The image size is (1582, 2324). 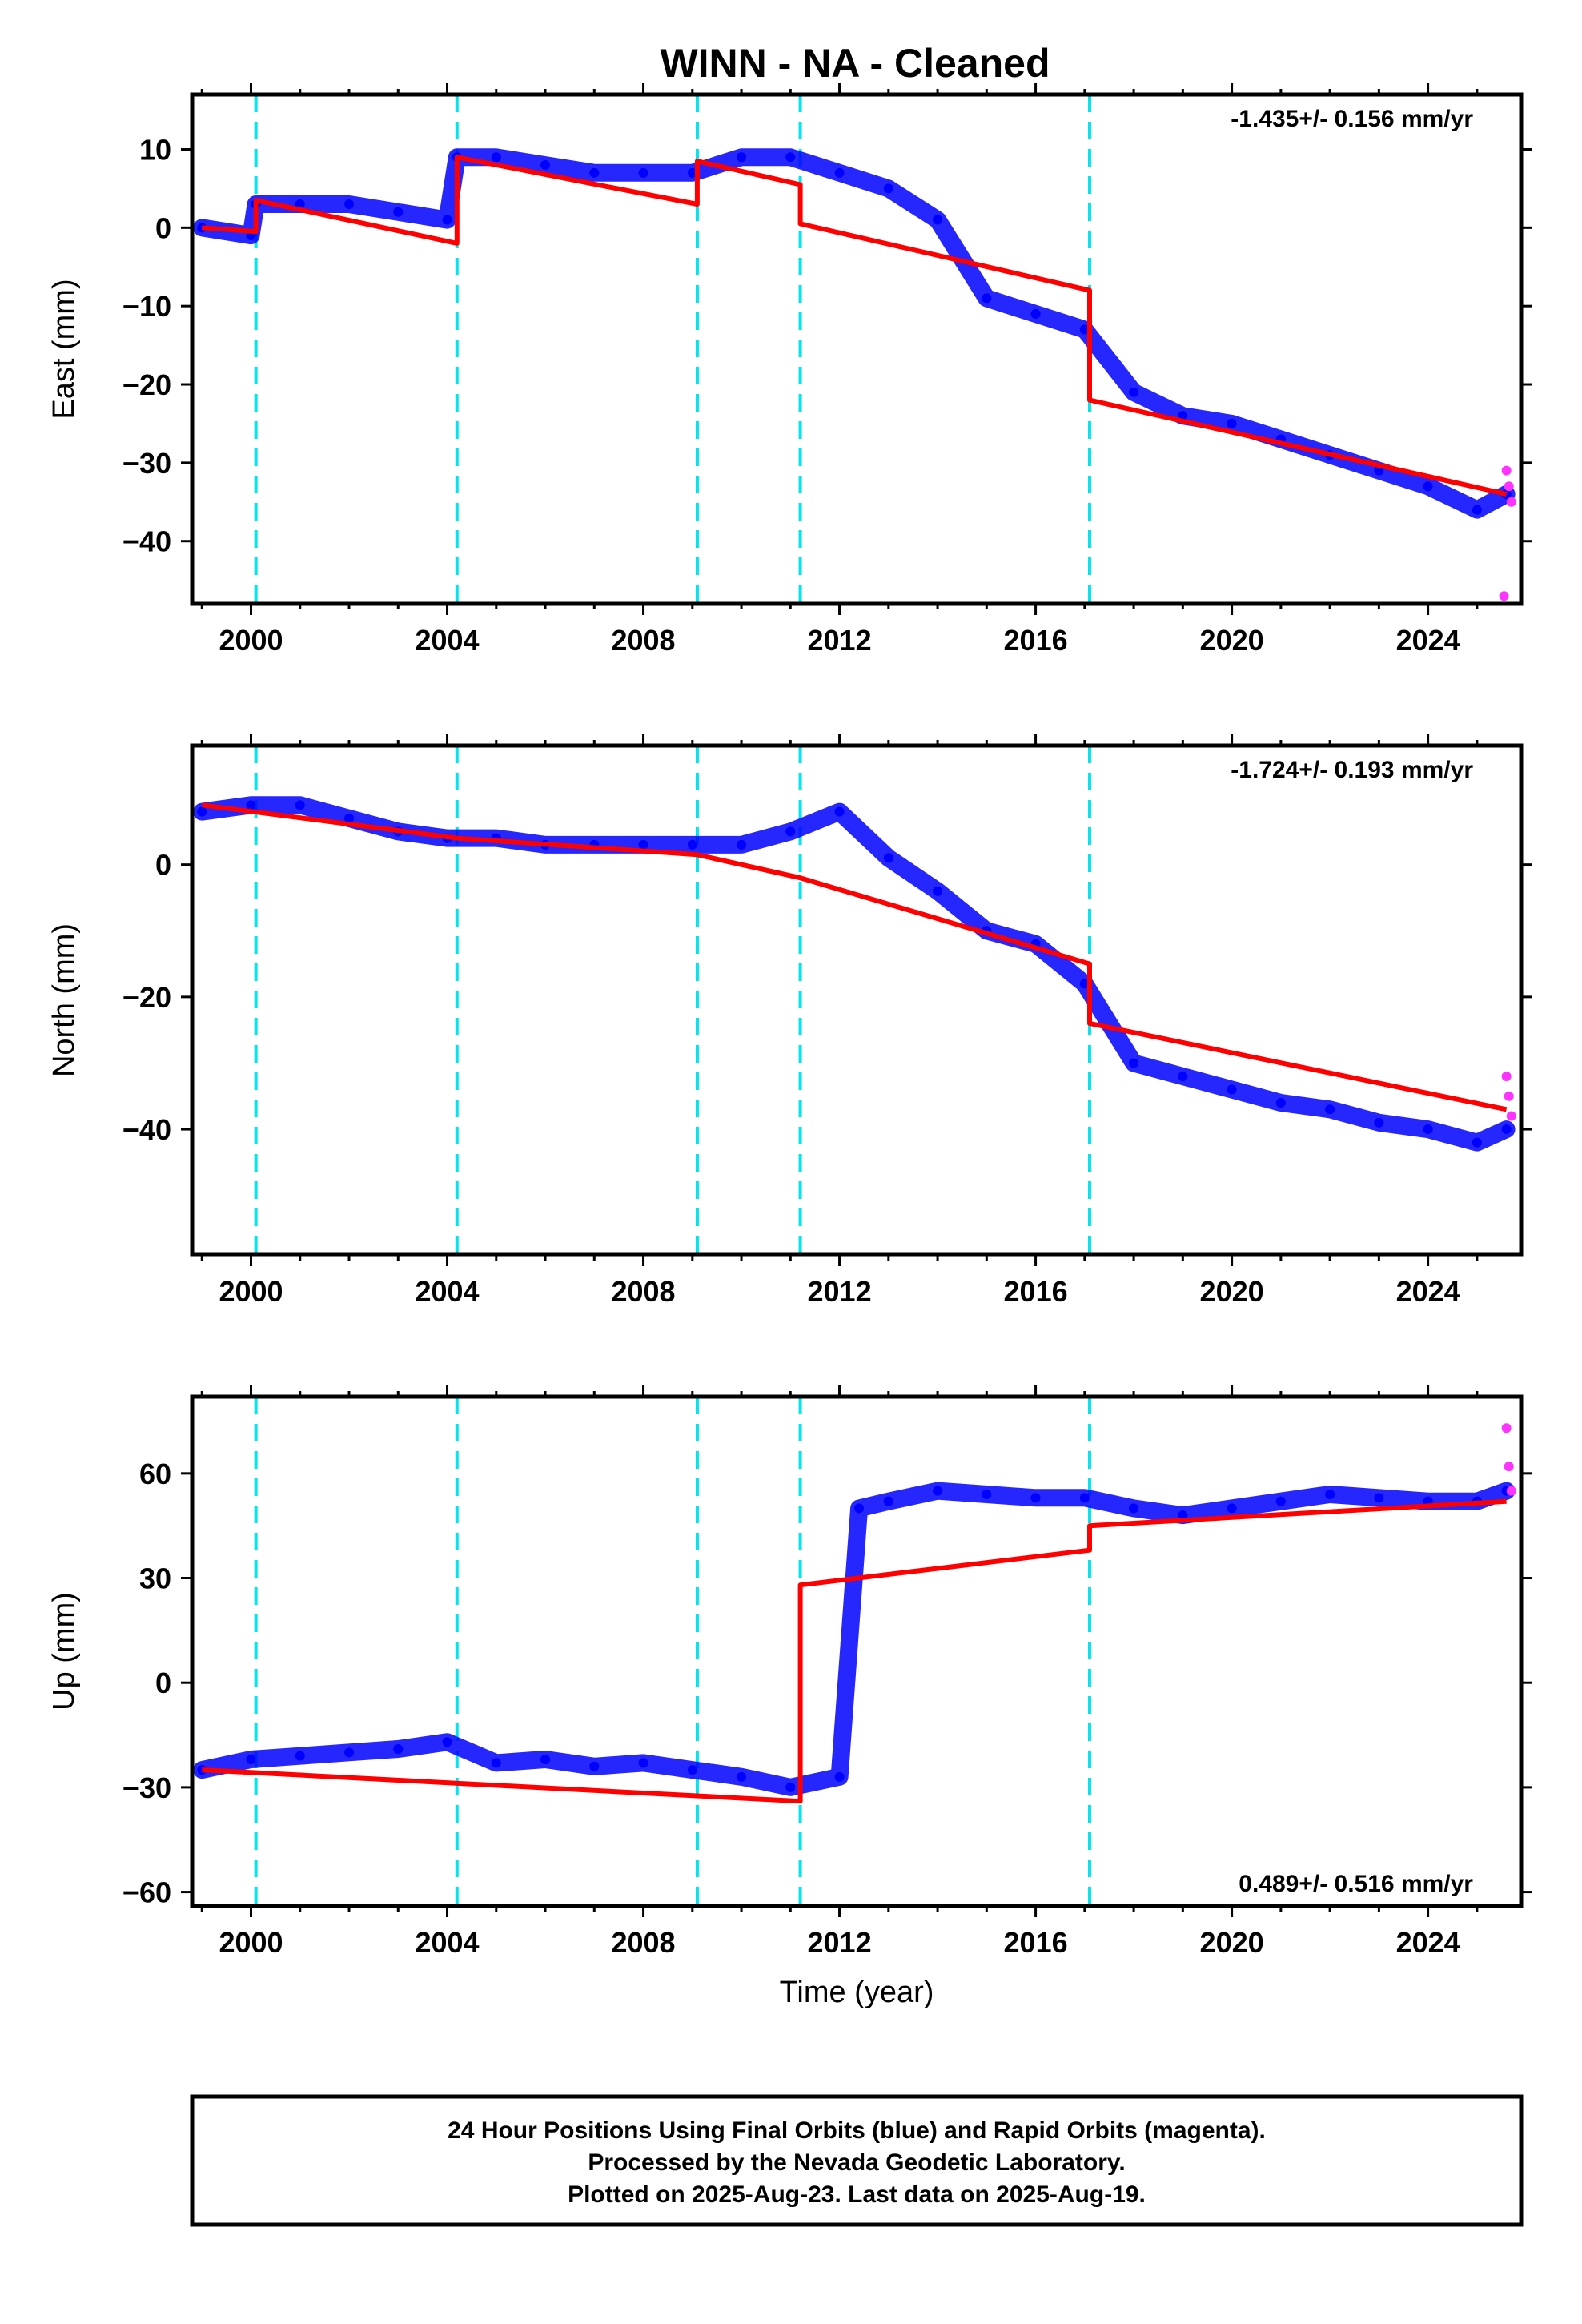 I want to click on final-orbits-series, so click(x=854, y=1639).